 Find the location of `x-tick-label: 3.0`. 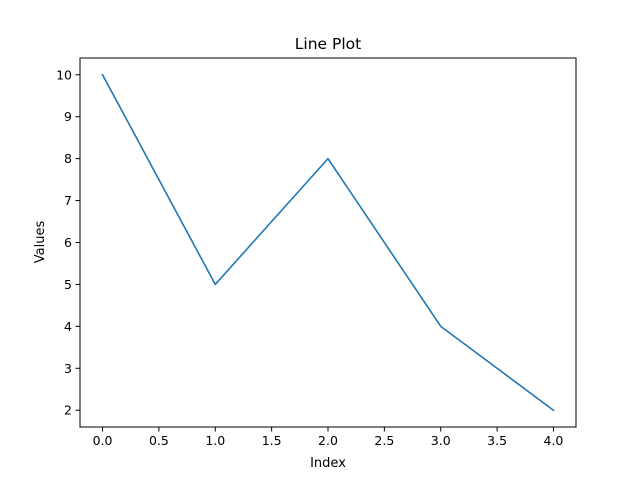

x-tick-label: 3.0 is located at coordinates (441, 440).